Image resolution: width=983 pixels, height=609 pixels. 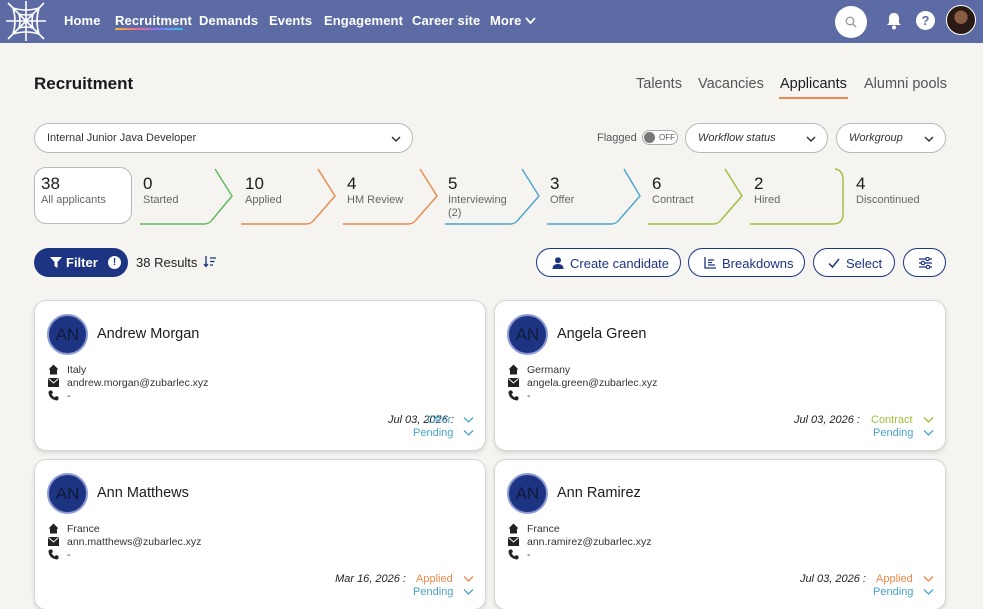 What do you see at coordinates (50, 183) in the screenshot?
I see `stage-count-all: 38` at bounding box center [50, 183].